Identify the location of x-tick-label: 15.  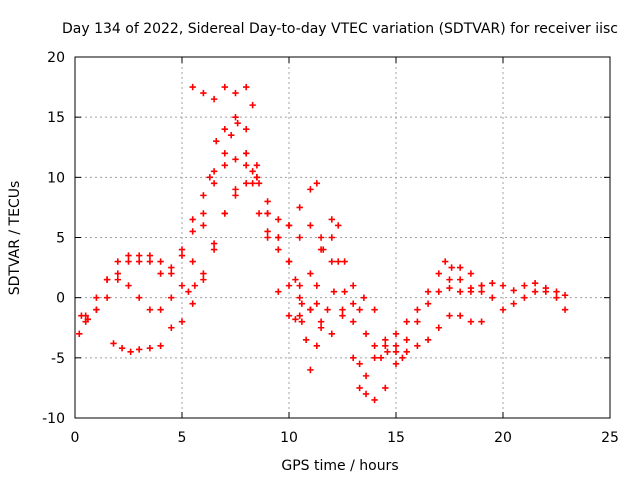
(396, 438).